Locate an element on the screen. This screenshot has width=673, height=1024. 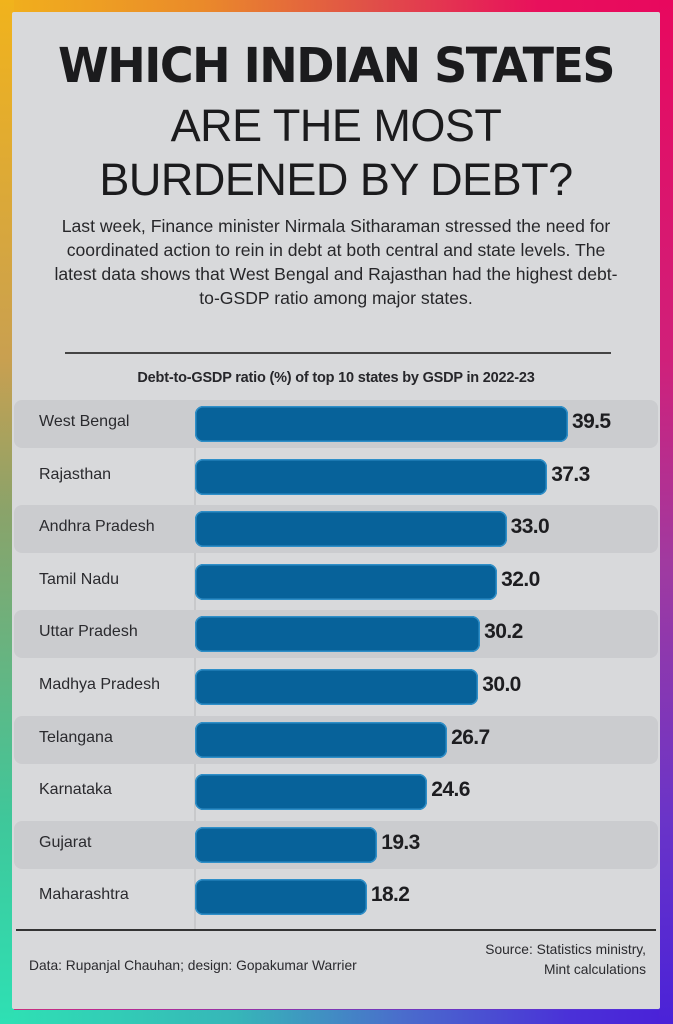
value-label: 24.6 is located at coordinates (450, 790).